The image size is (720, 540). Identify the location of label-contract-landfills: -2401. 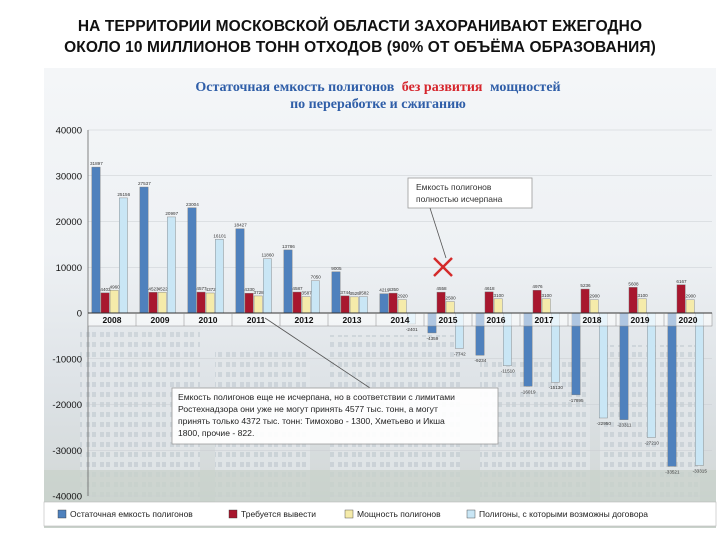
(412, 329).